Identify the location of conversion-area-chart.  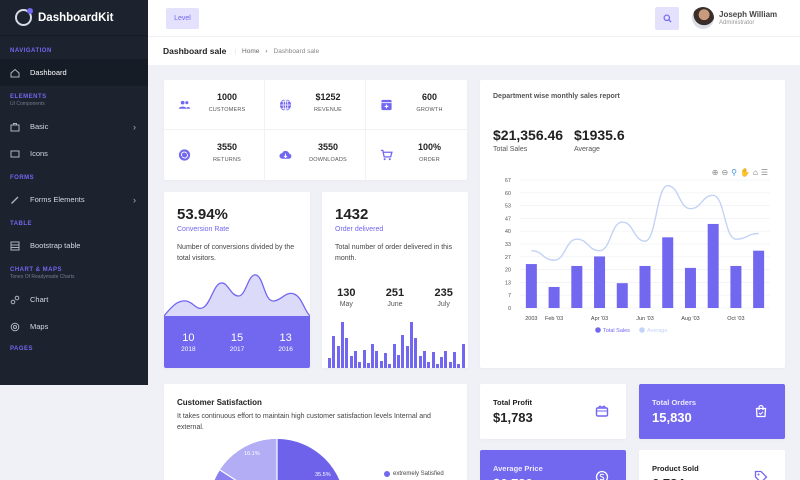
(237, 296).